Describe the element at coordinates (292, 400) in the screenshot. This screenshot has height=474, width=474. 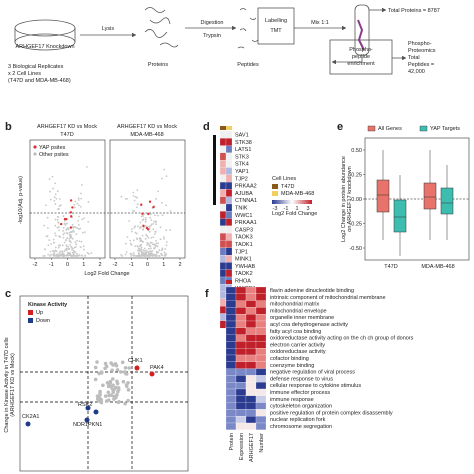
I see `term-label: immune response` at that location.